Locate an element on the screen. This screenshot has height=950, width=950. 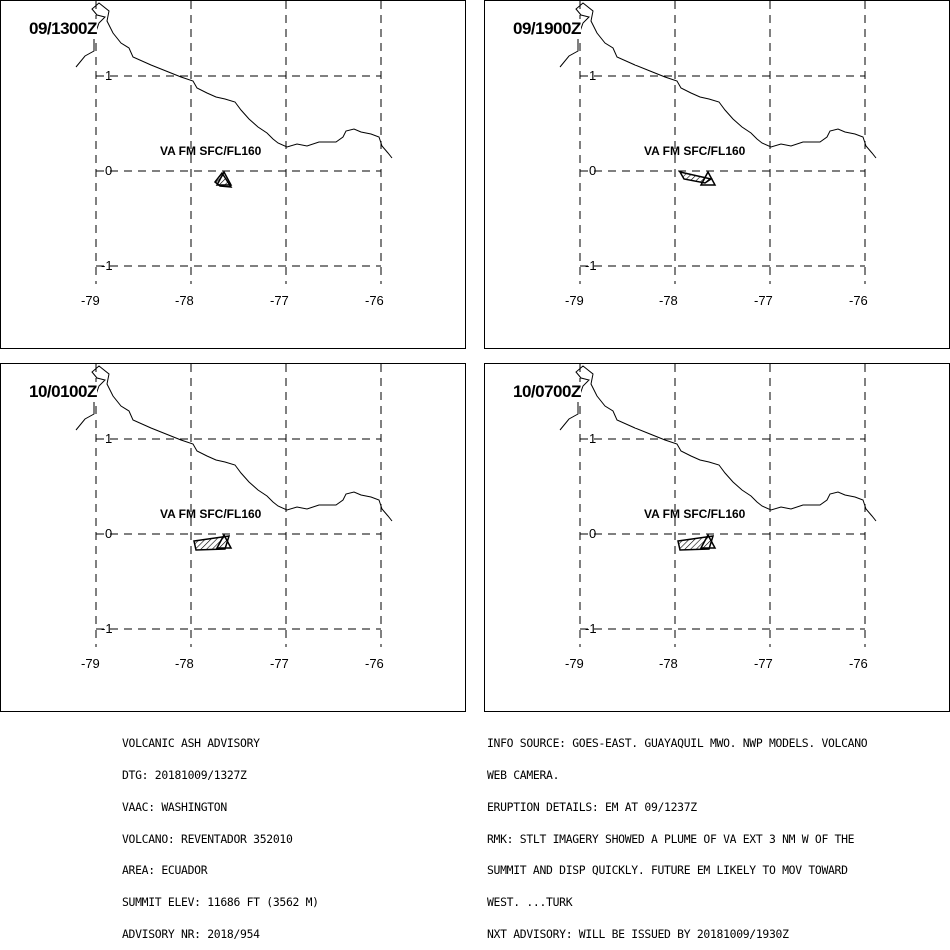
advisory-line: ERUPTION DETAILS: EM AT 09/1237Z is located at coordinates (592, 806).